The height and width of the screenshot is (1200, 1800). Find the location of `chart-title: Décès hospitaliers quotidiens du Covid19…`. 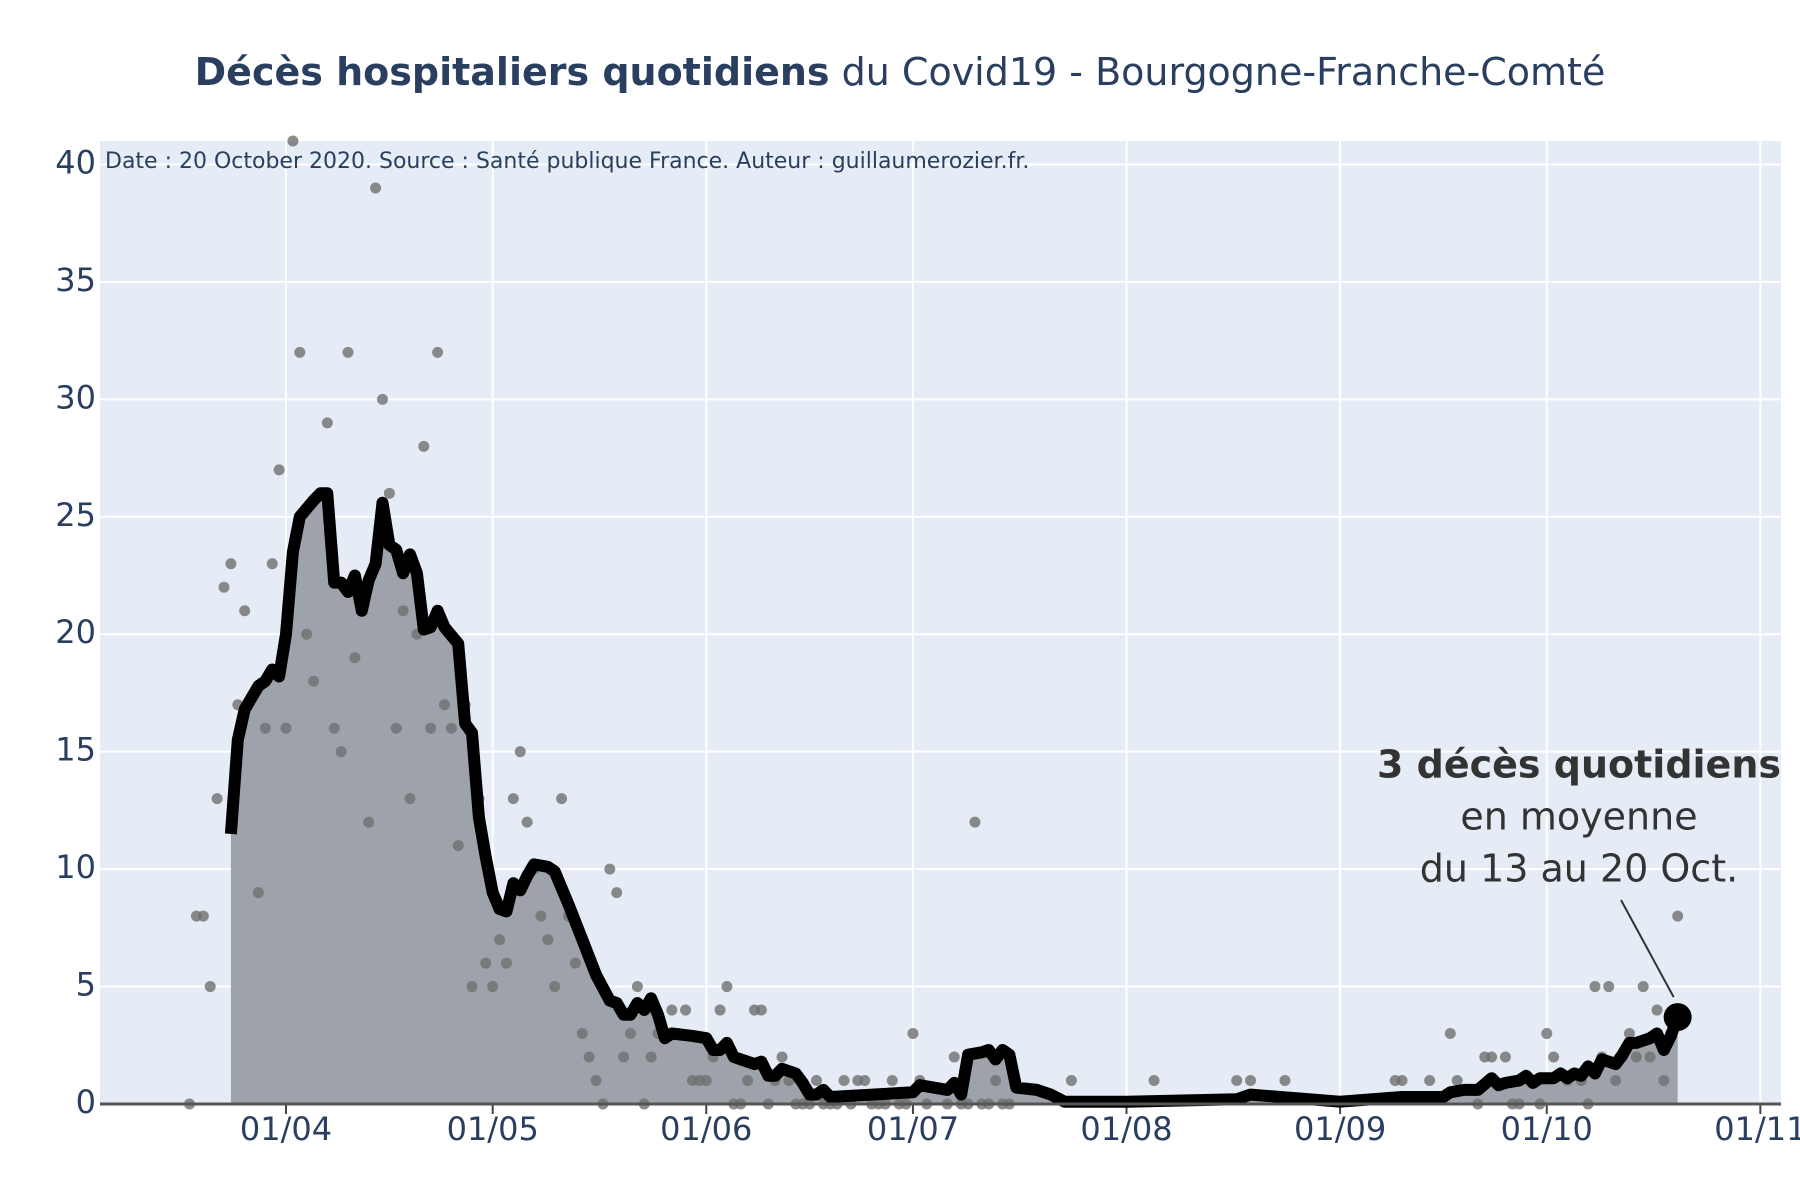

chart-title: Décès hospitaliers quotidiens du Covid19… is located at coordinates (900, 72).